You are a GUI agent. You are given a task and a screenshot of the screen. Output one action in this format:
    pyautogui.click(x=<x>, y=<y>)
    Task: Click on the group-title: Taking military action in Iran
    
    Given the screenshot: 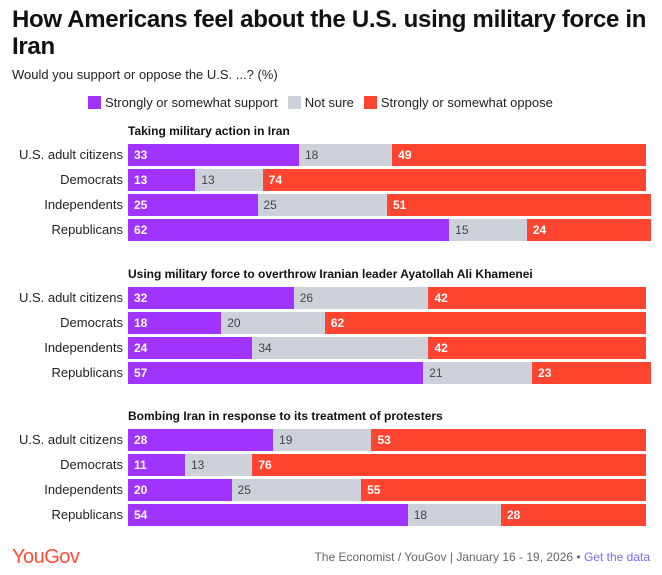 What is the action you would take?
    pyautogui.click(x=209, y=131)
    